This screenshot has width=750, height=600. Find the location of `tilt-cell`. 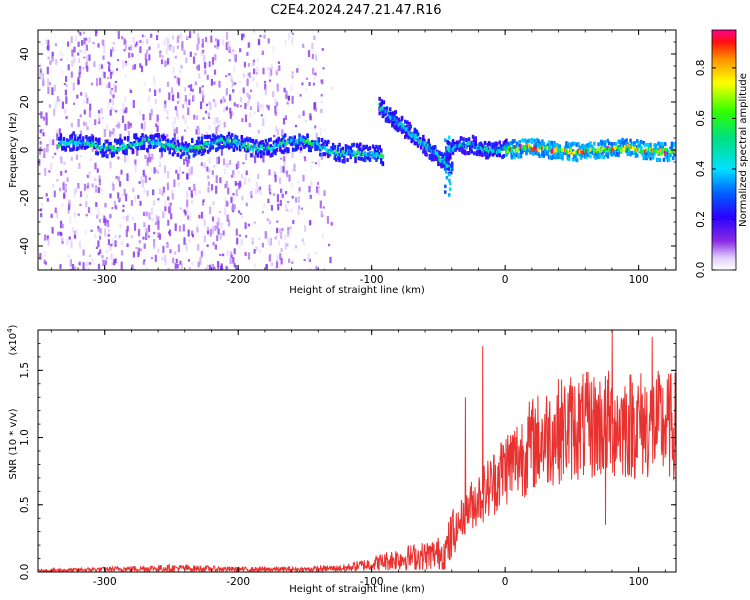

tilt-cell is located at coordinates (381, 108).